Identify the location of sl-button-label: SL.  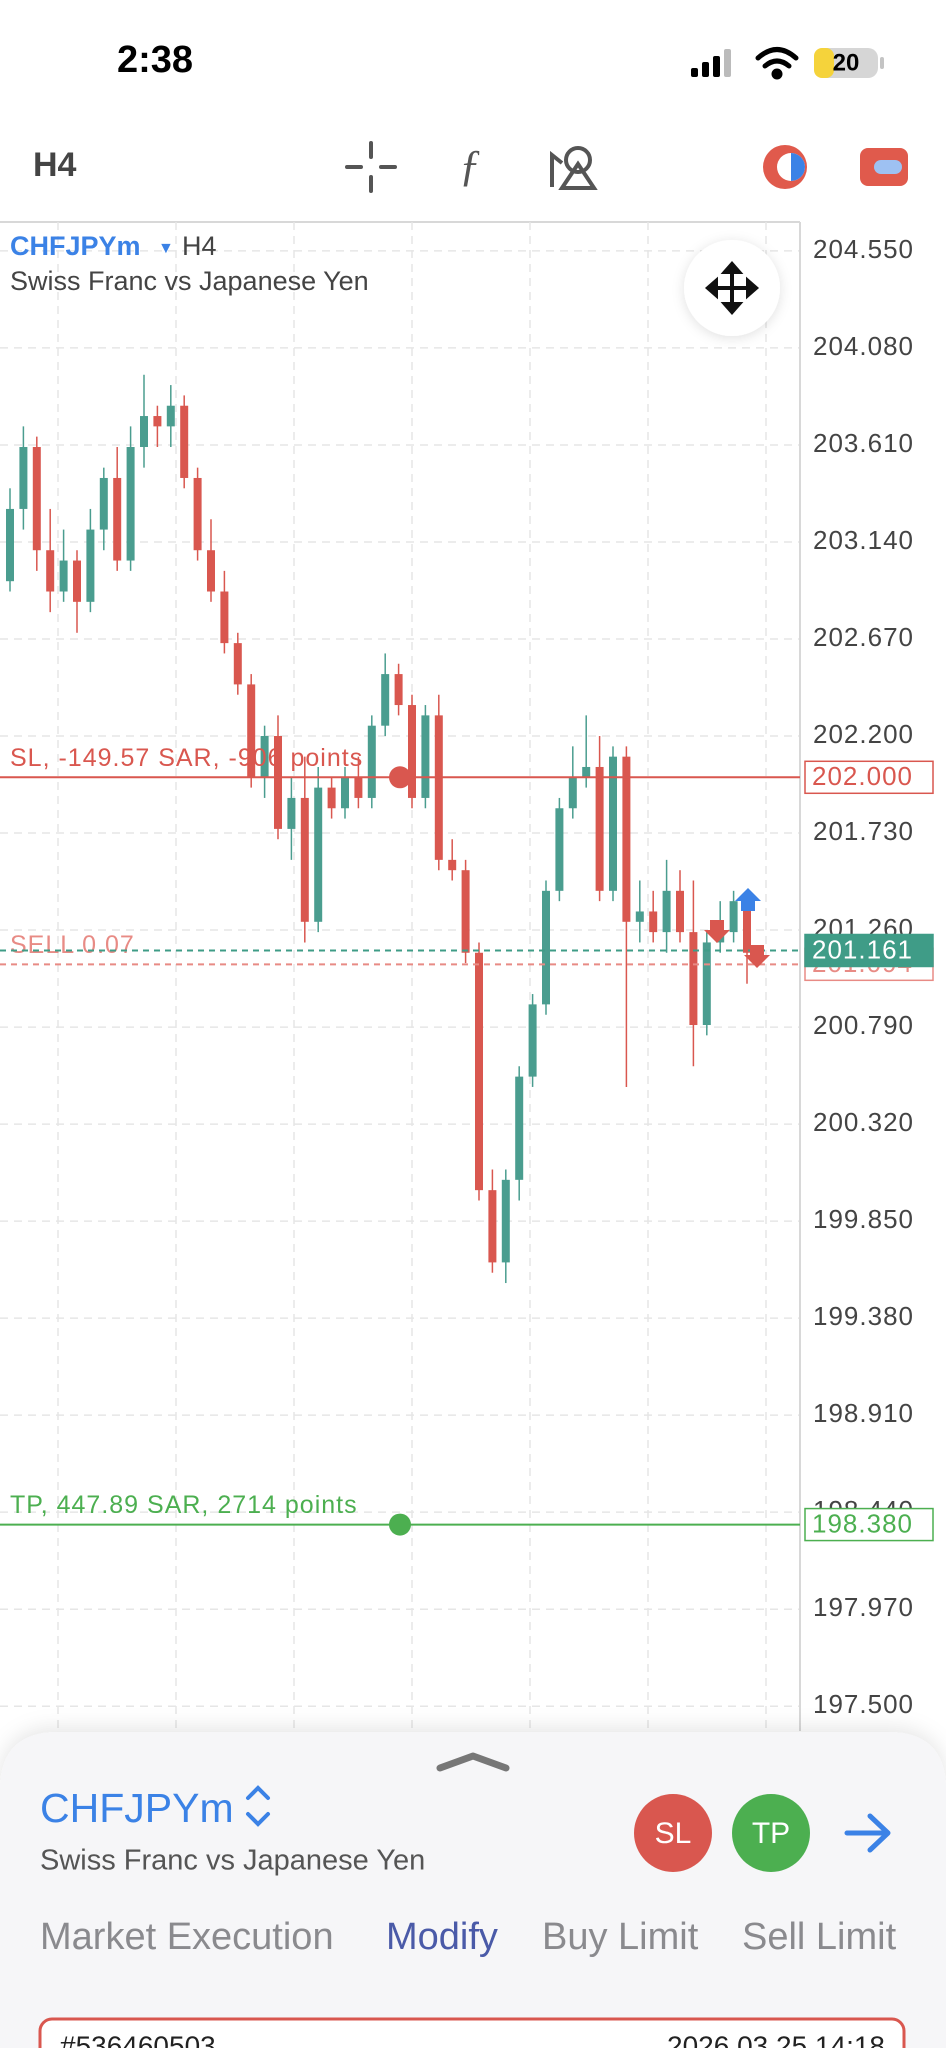
(673, 1833).